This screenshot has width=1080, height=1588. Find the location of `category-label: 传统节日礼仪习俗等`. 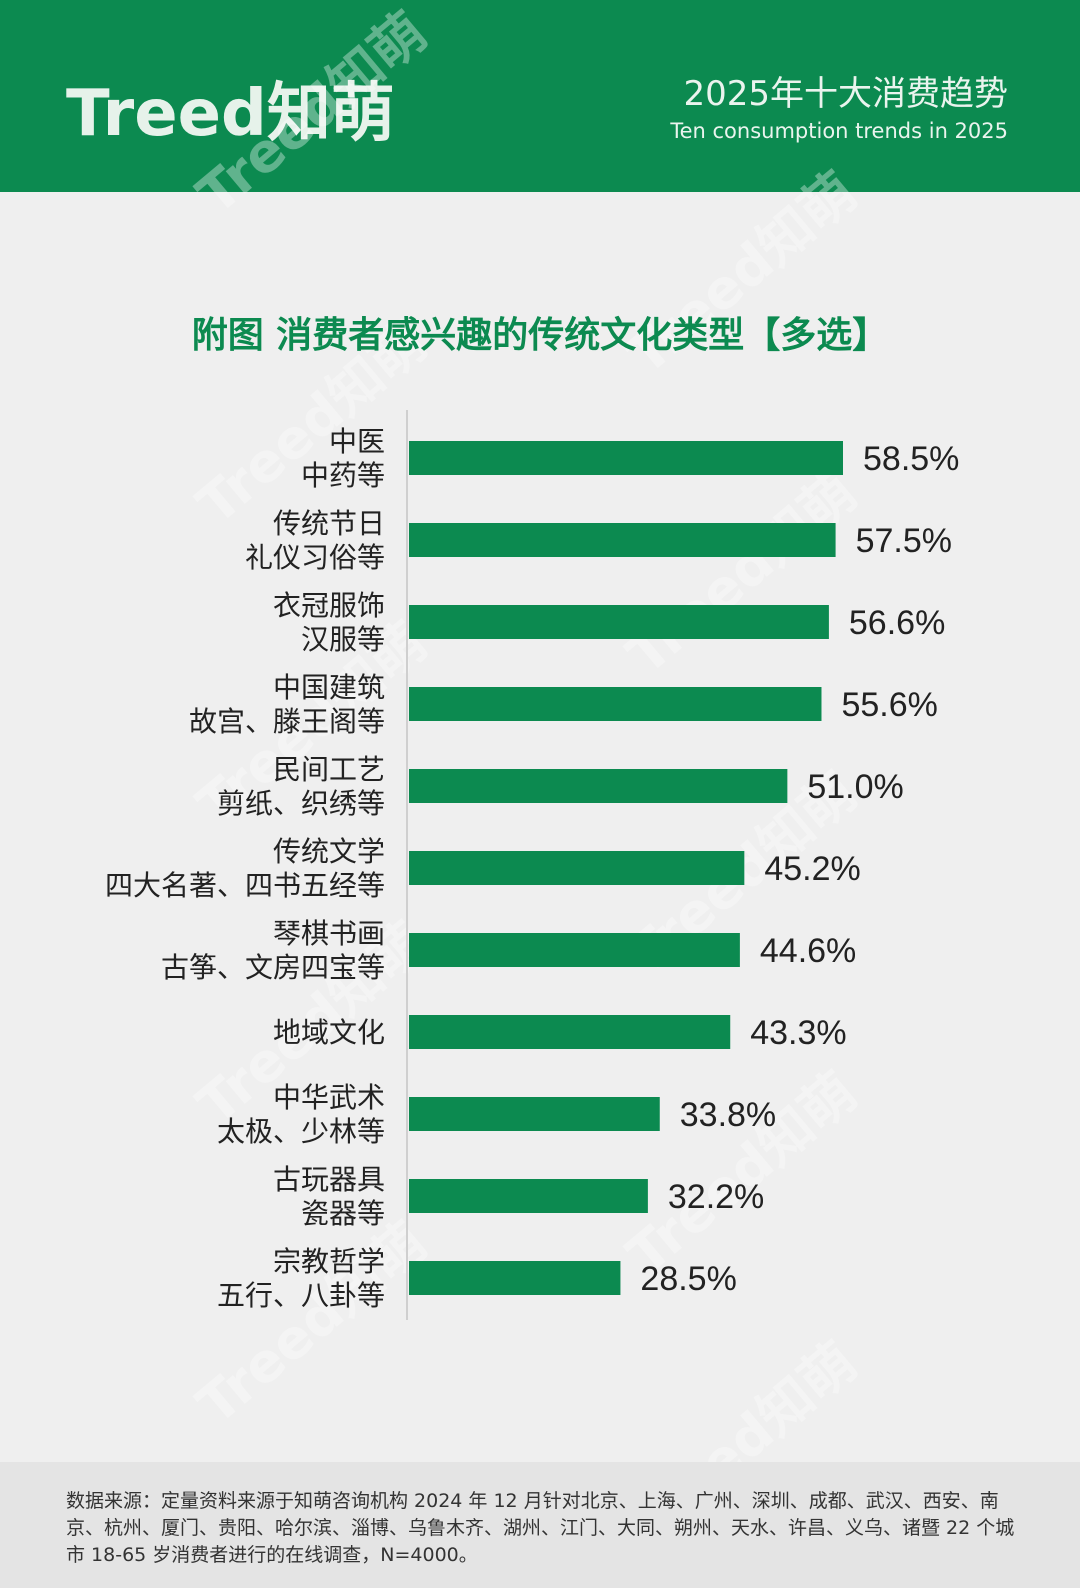

category-label: 传统节日礼仪习俗等 is located at coordinates (315, 540).